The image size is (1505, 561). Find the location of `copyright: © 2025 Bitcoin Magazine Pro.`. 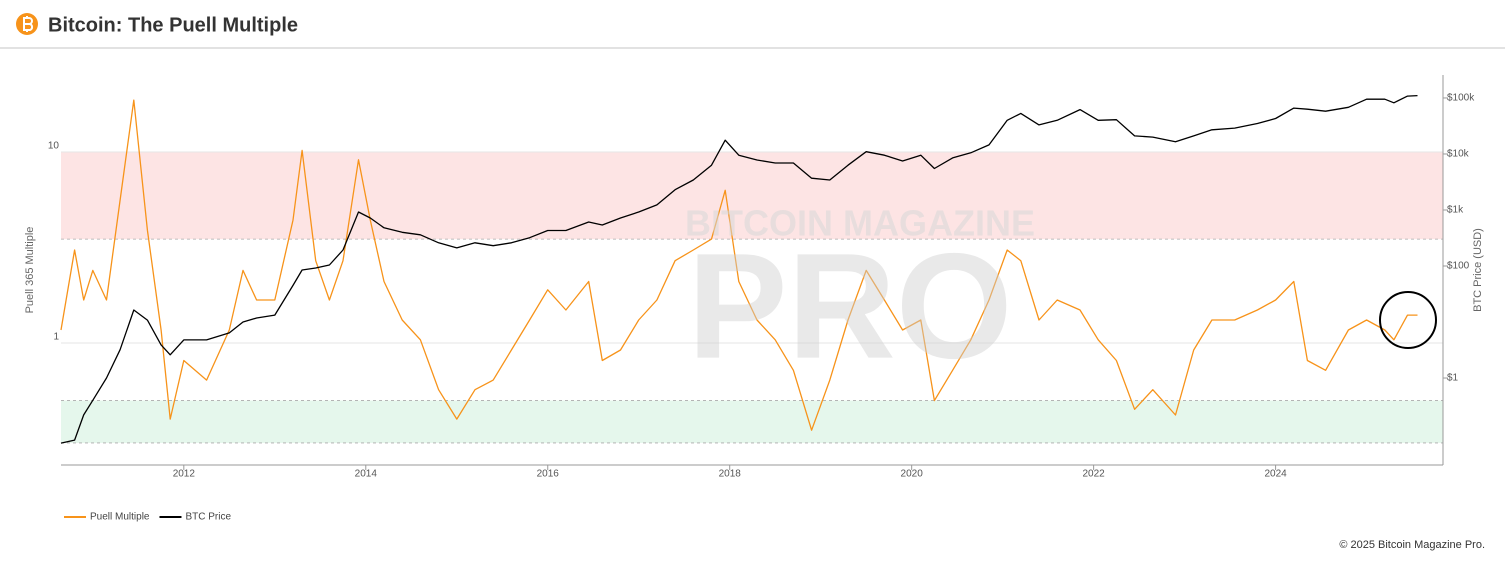

copyright: © 2025 Bitcoin Magazine Pro. is located at coordinates (1412, 545).